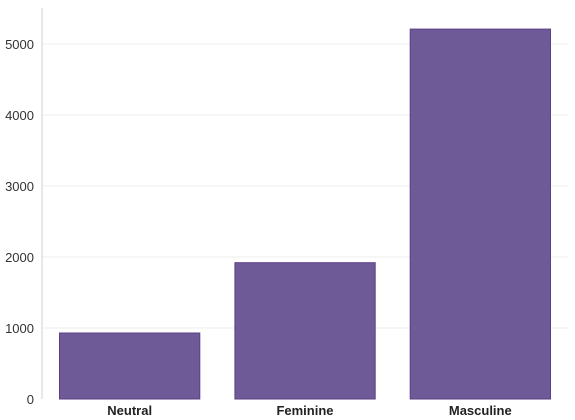  Describe the element at coordinates (19, 115) in the screenshot. I see `y-tick-label: 4000` at that location.